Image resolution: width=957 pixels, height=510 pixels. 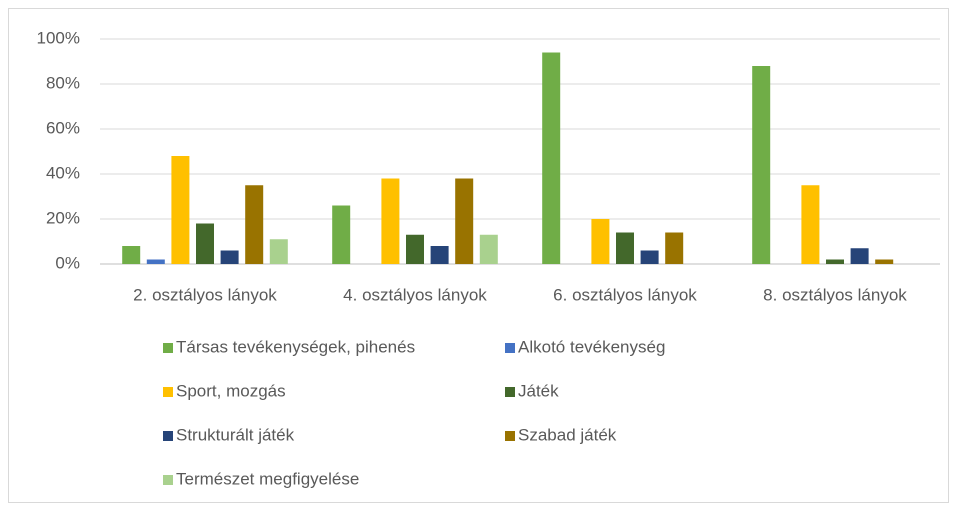 I want to click on y-tick-label: 80%, so click(x=63, y=82).